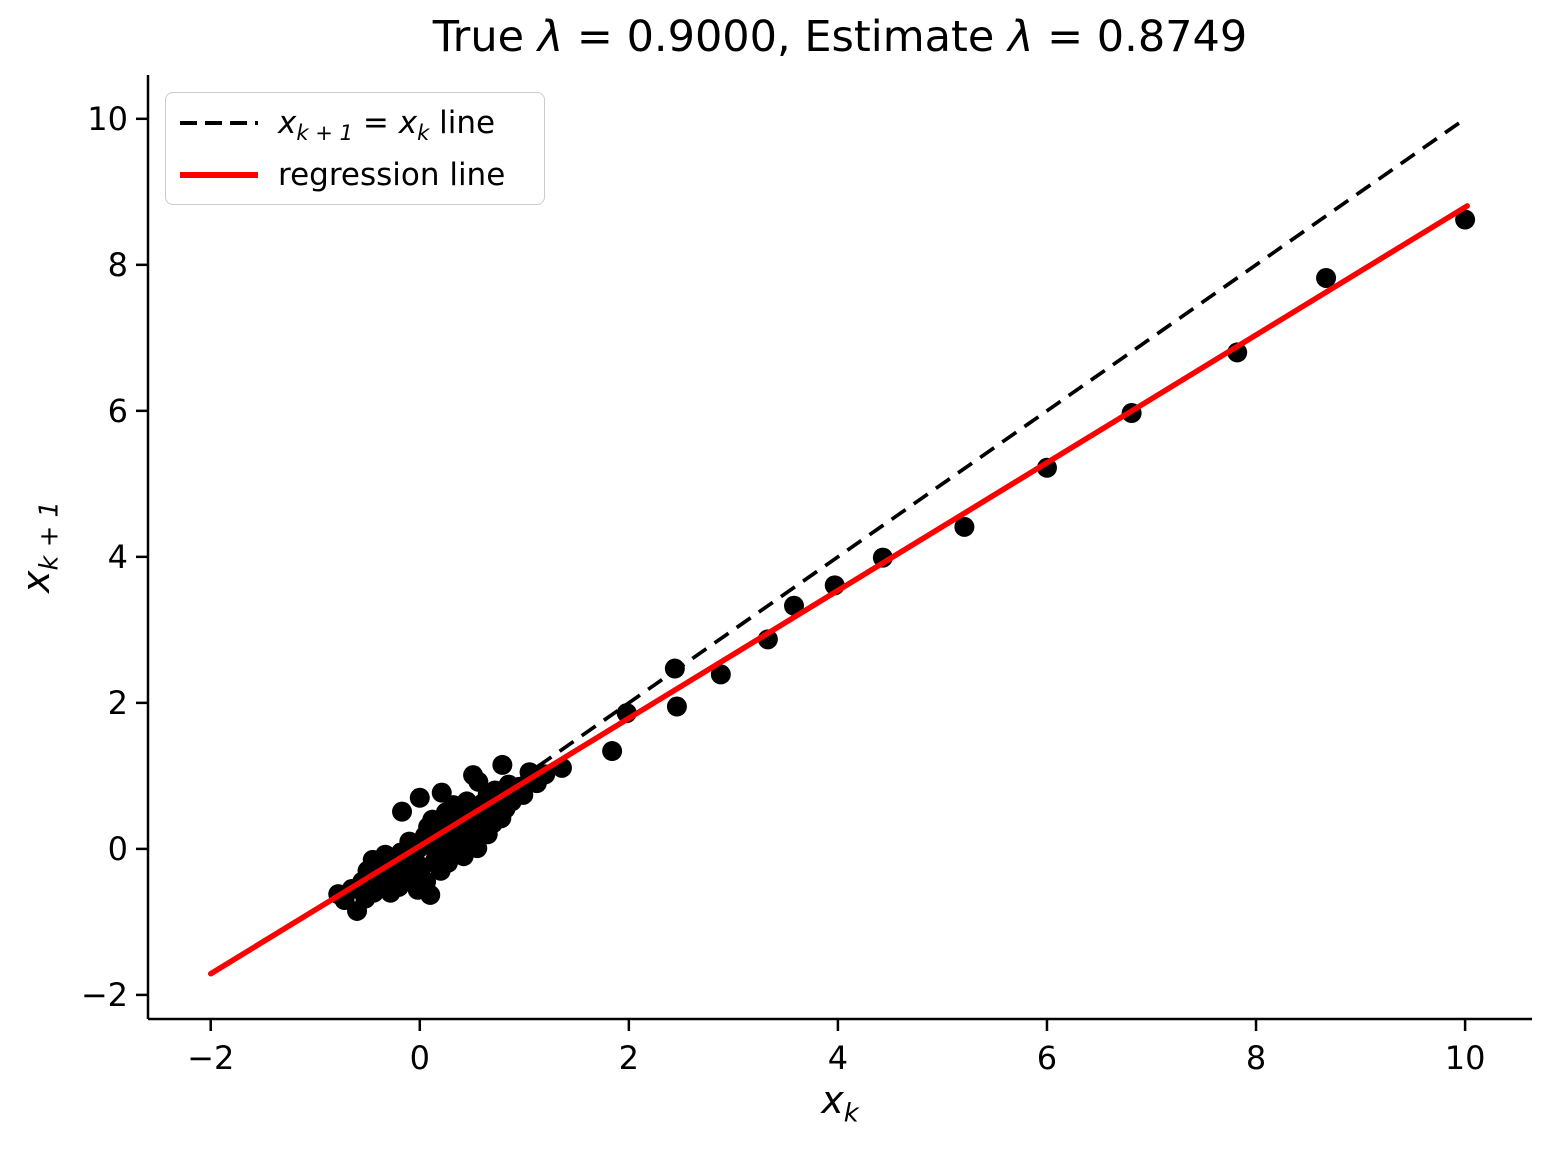  I want to click on x-axis-label-sub: k, so click(851, 1113).